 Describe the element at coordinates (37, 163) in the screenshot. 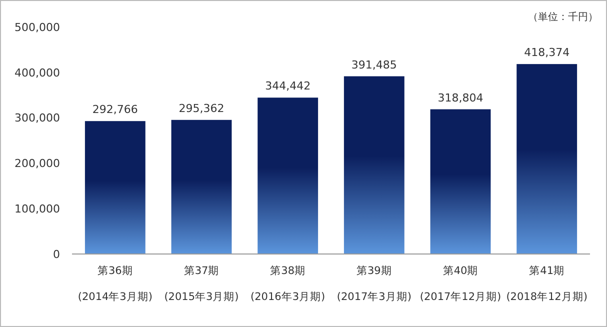

I see `y-tick-label: 200,000` at that location.